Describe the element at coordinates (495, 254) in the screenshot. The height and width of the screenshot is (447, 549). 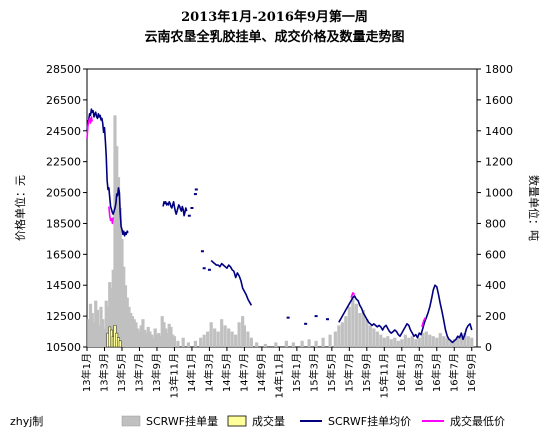
I see `right-tick-label: 600` at that location.